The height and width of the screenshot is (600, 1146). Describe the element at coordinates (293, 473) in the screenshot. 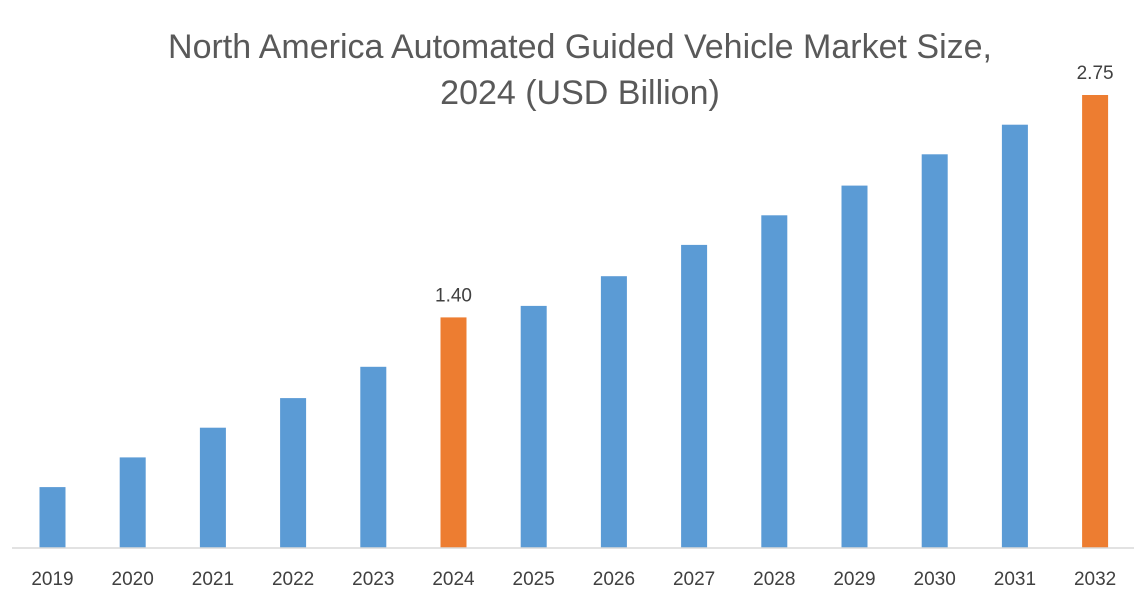

I see `bar-2022` at that location.